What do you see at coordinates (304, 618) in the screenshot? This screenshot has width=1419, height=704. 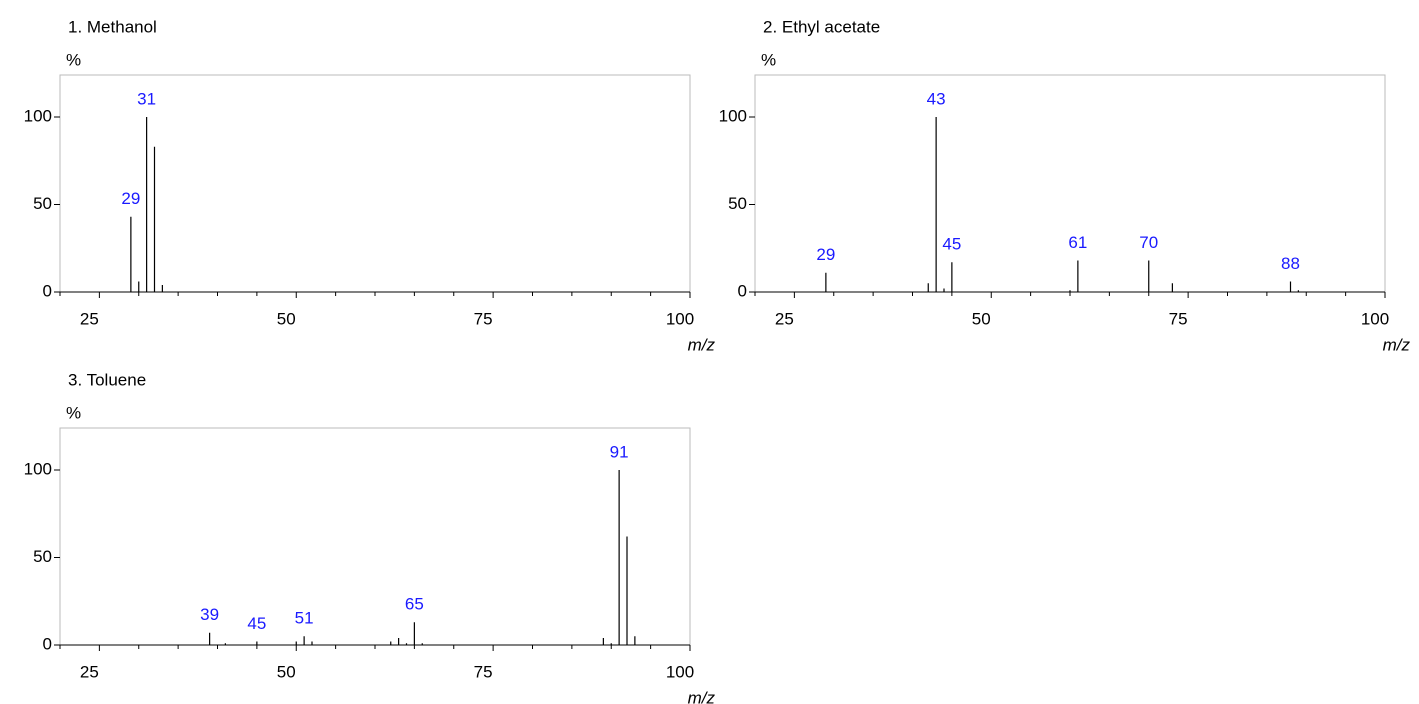 I see `peak-label: 51` at bounding box center [304, 618].